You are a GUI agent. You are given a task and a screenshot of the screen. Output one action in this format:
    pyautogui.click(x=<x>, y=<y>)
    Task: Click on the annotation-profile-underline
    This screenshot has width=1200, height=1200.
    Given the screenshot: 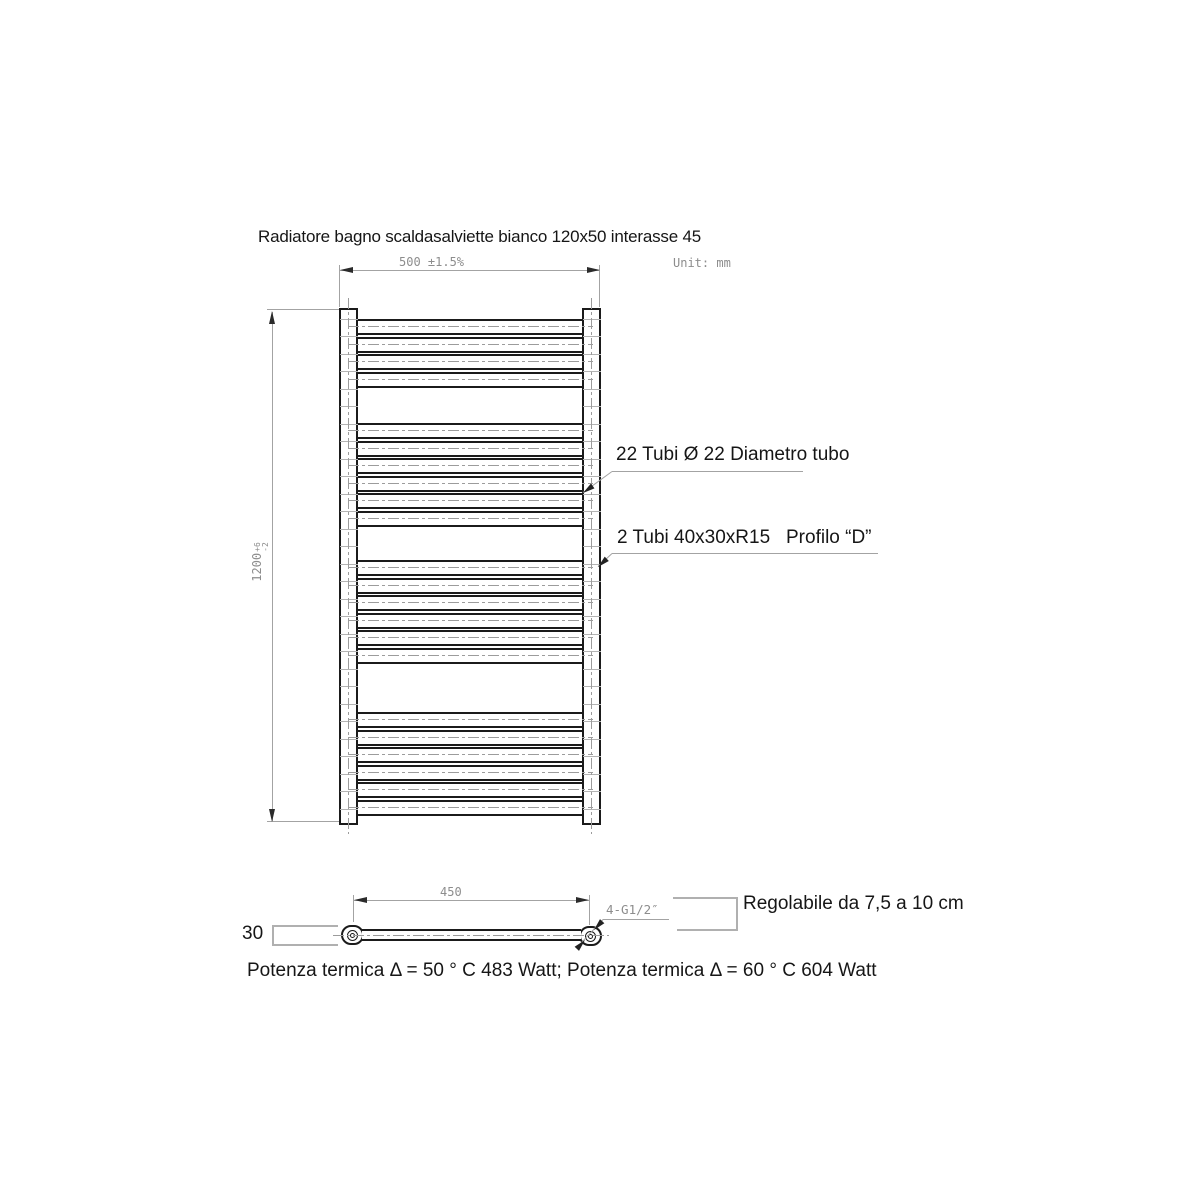 What is the action you would take?
    pyautogui.click(x=745, y=553)
    